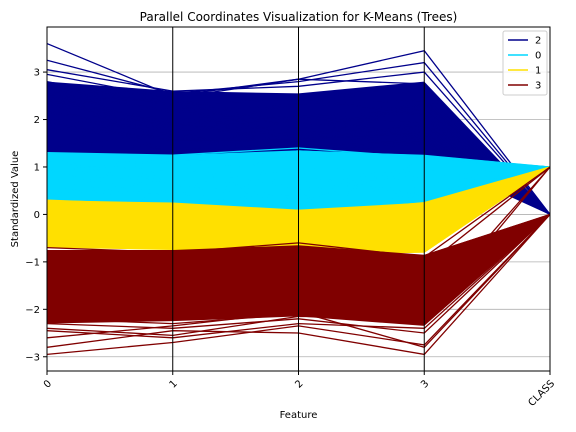  I want to click on legend-box, so click(525, 63).